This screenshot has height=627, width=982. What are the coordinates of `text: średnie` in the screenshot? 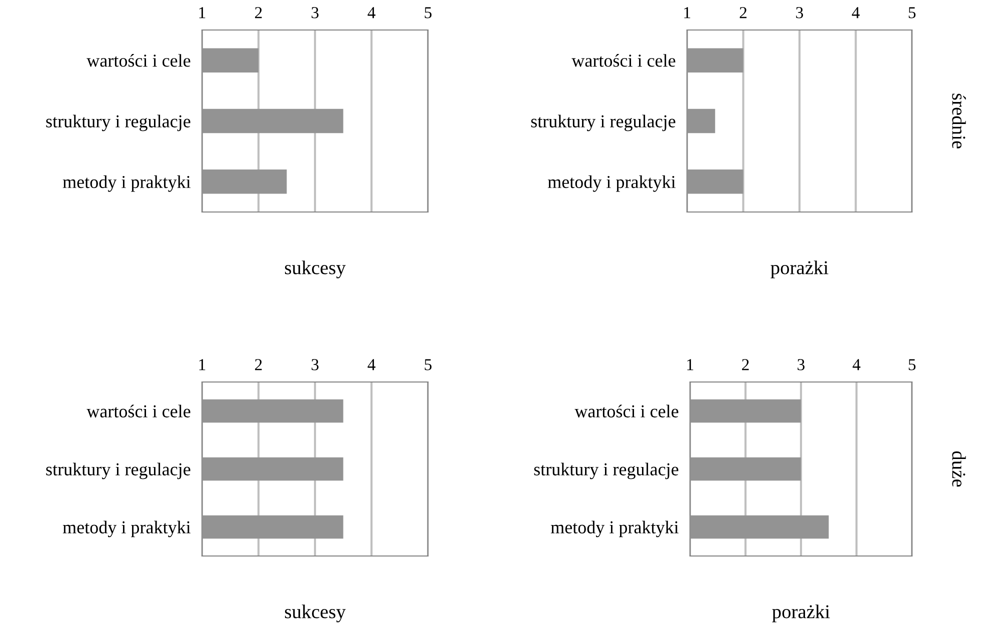 It's located at (959, 121).